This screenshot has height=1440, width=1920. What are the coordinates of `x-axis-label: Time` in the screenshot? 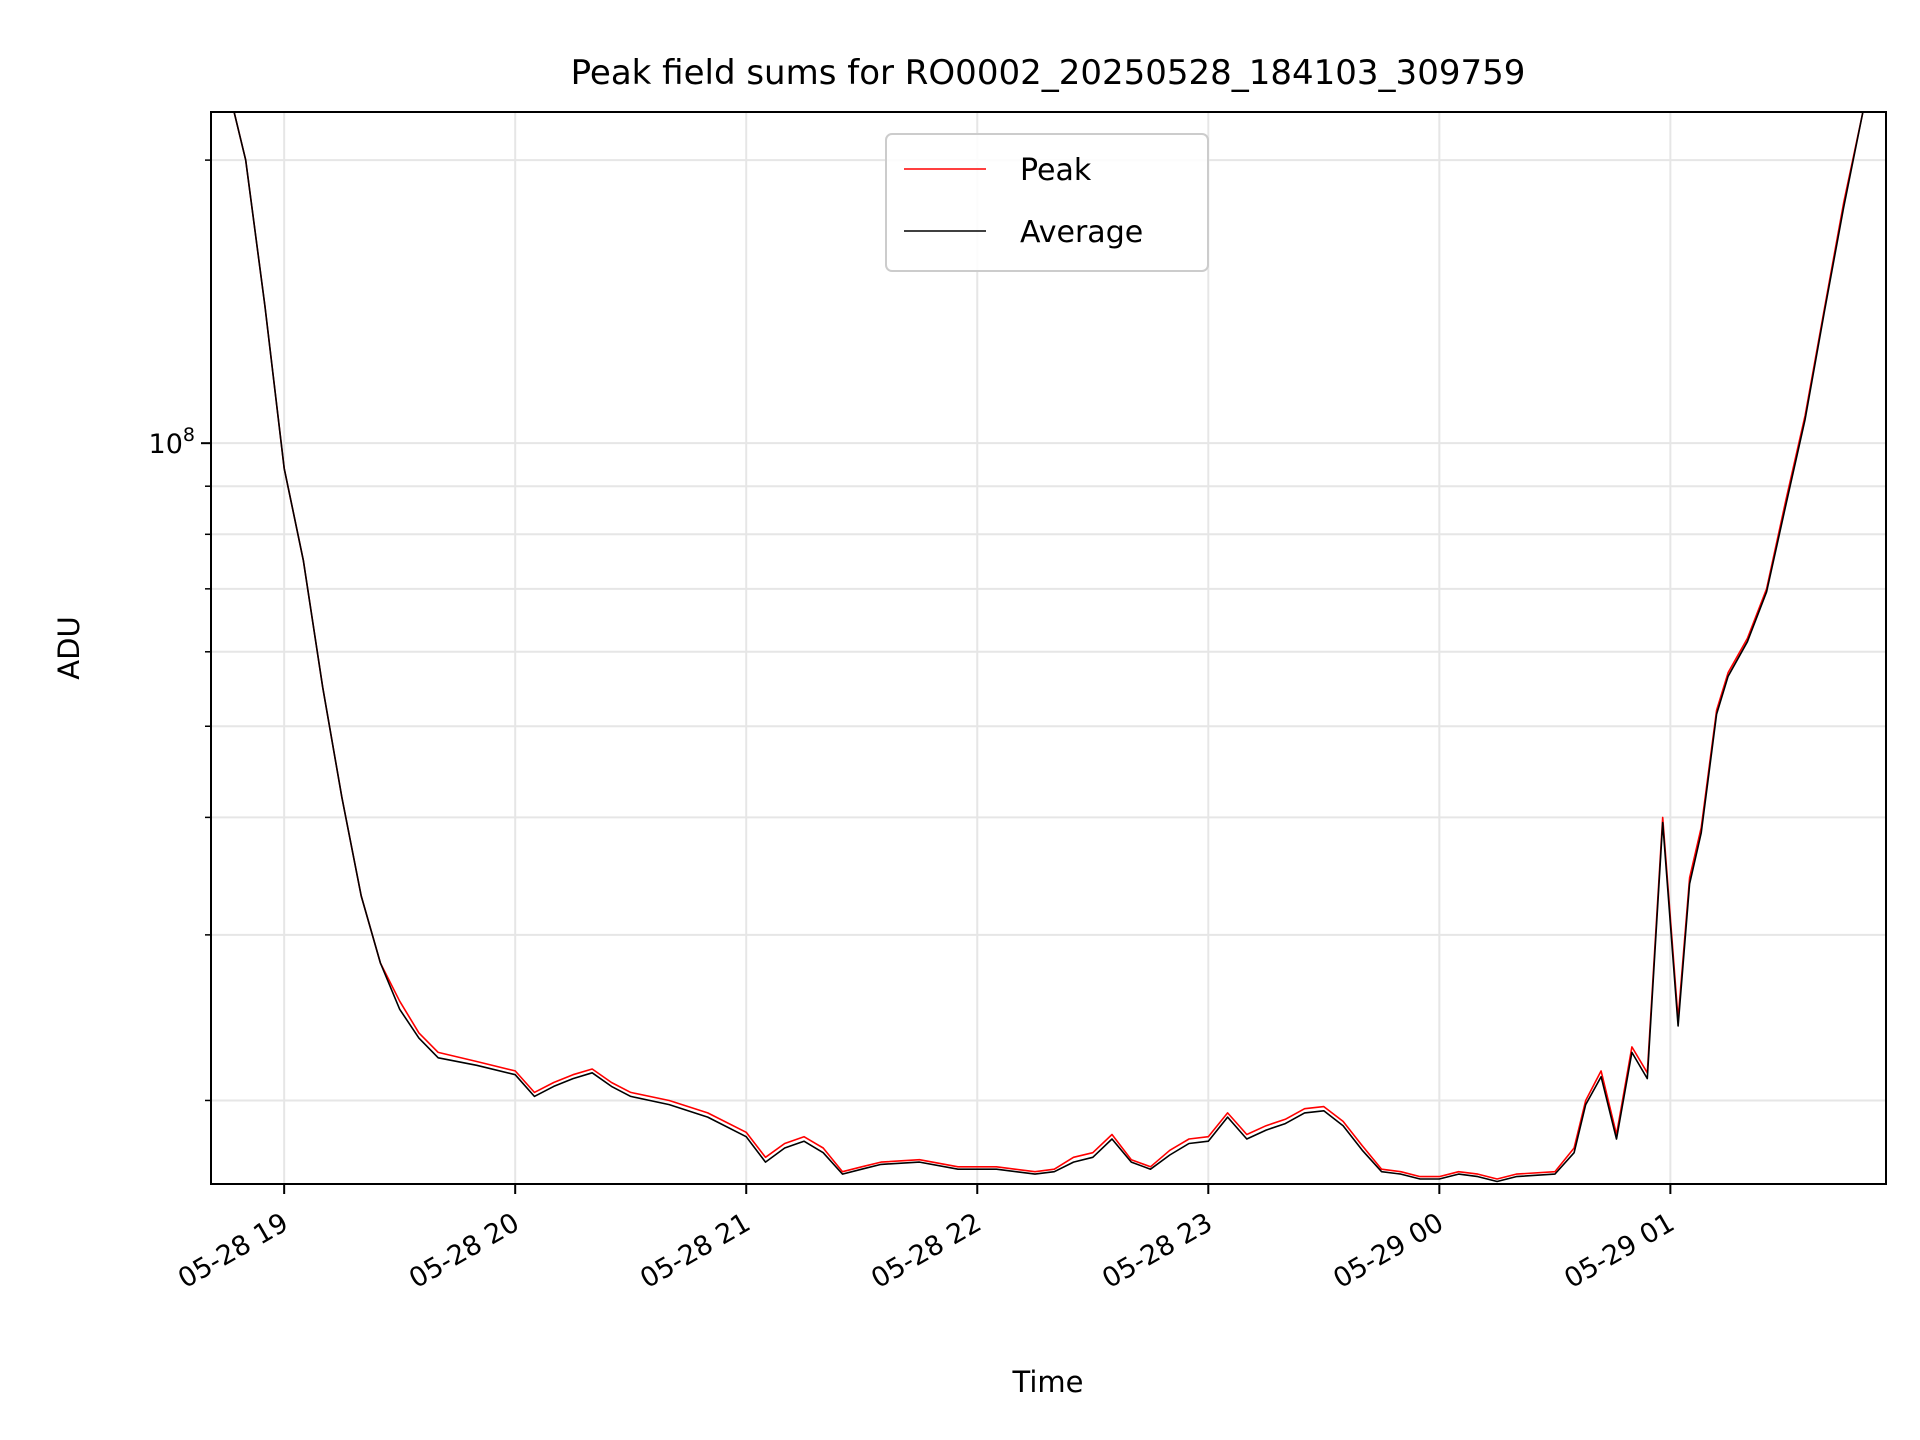 It's located at (1048, 1382).